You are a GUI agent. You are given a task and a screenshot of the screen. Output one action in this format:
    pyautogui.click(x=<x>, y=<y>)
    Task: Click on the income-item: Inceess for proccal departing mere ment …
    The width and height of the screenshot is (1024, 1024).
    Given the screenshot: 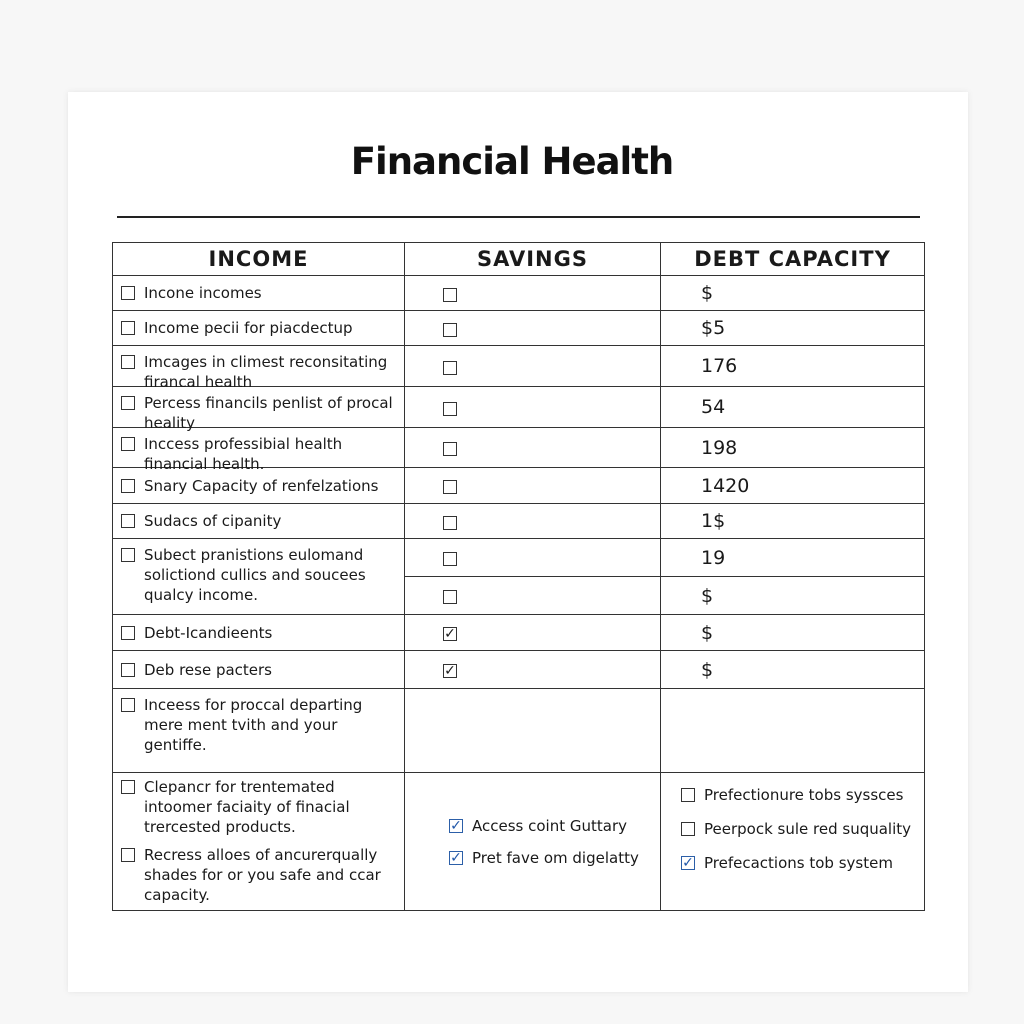 What is the action you would take?
    pyautogui.click(x=259, y=731)
    